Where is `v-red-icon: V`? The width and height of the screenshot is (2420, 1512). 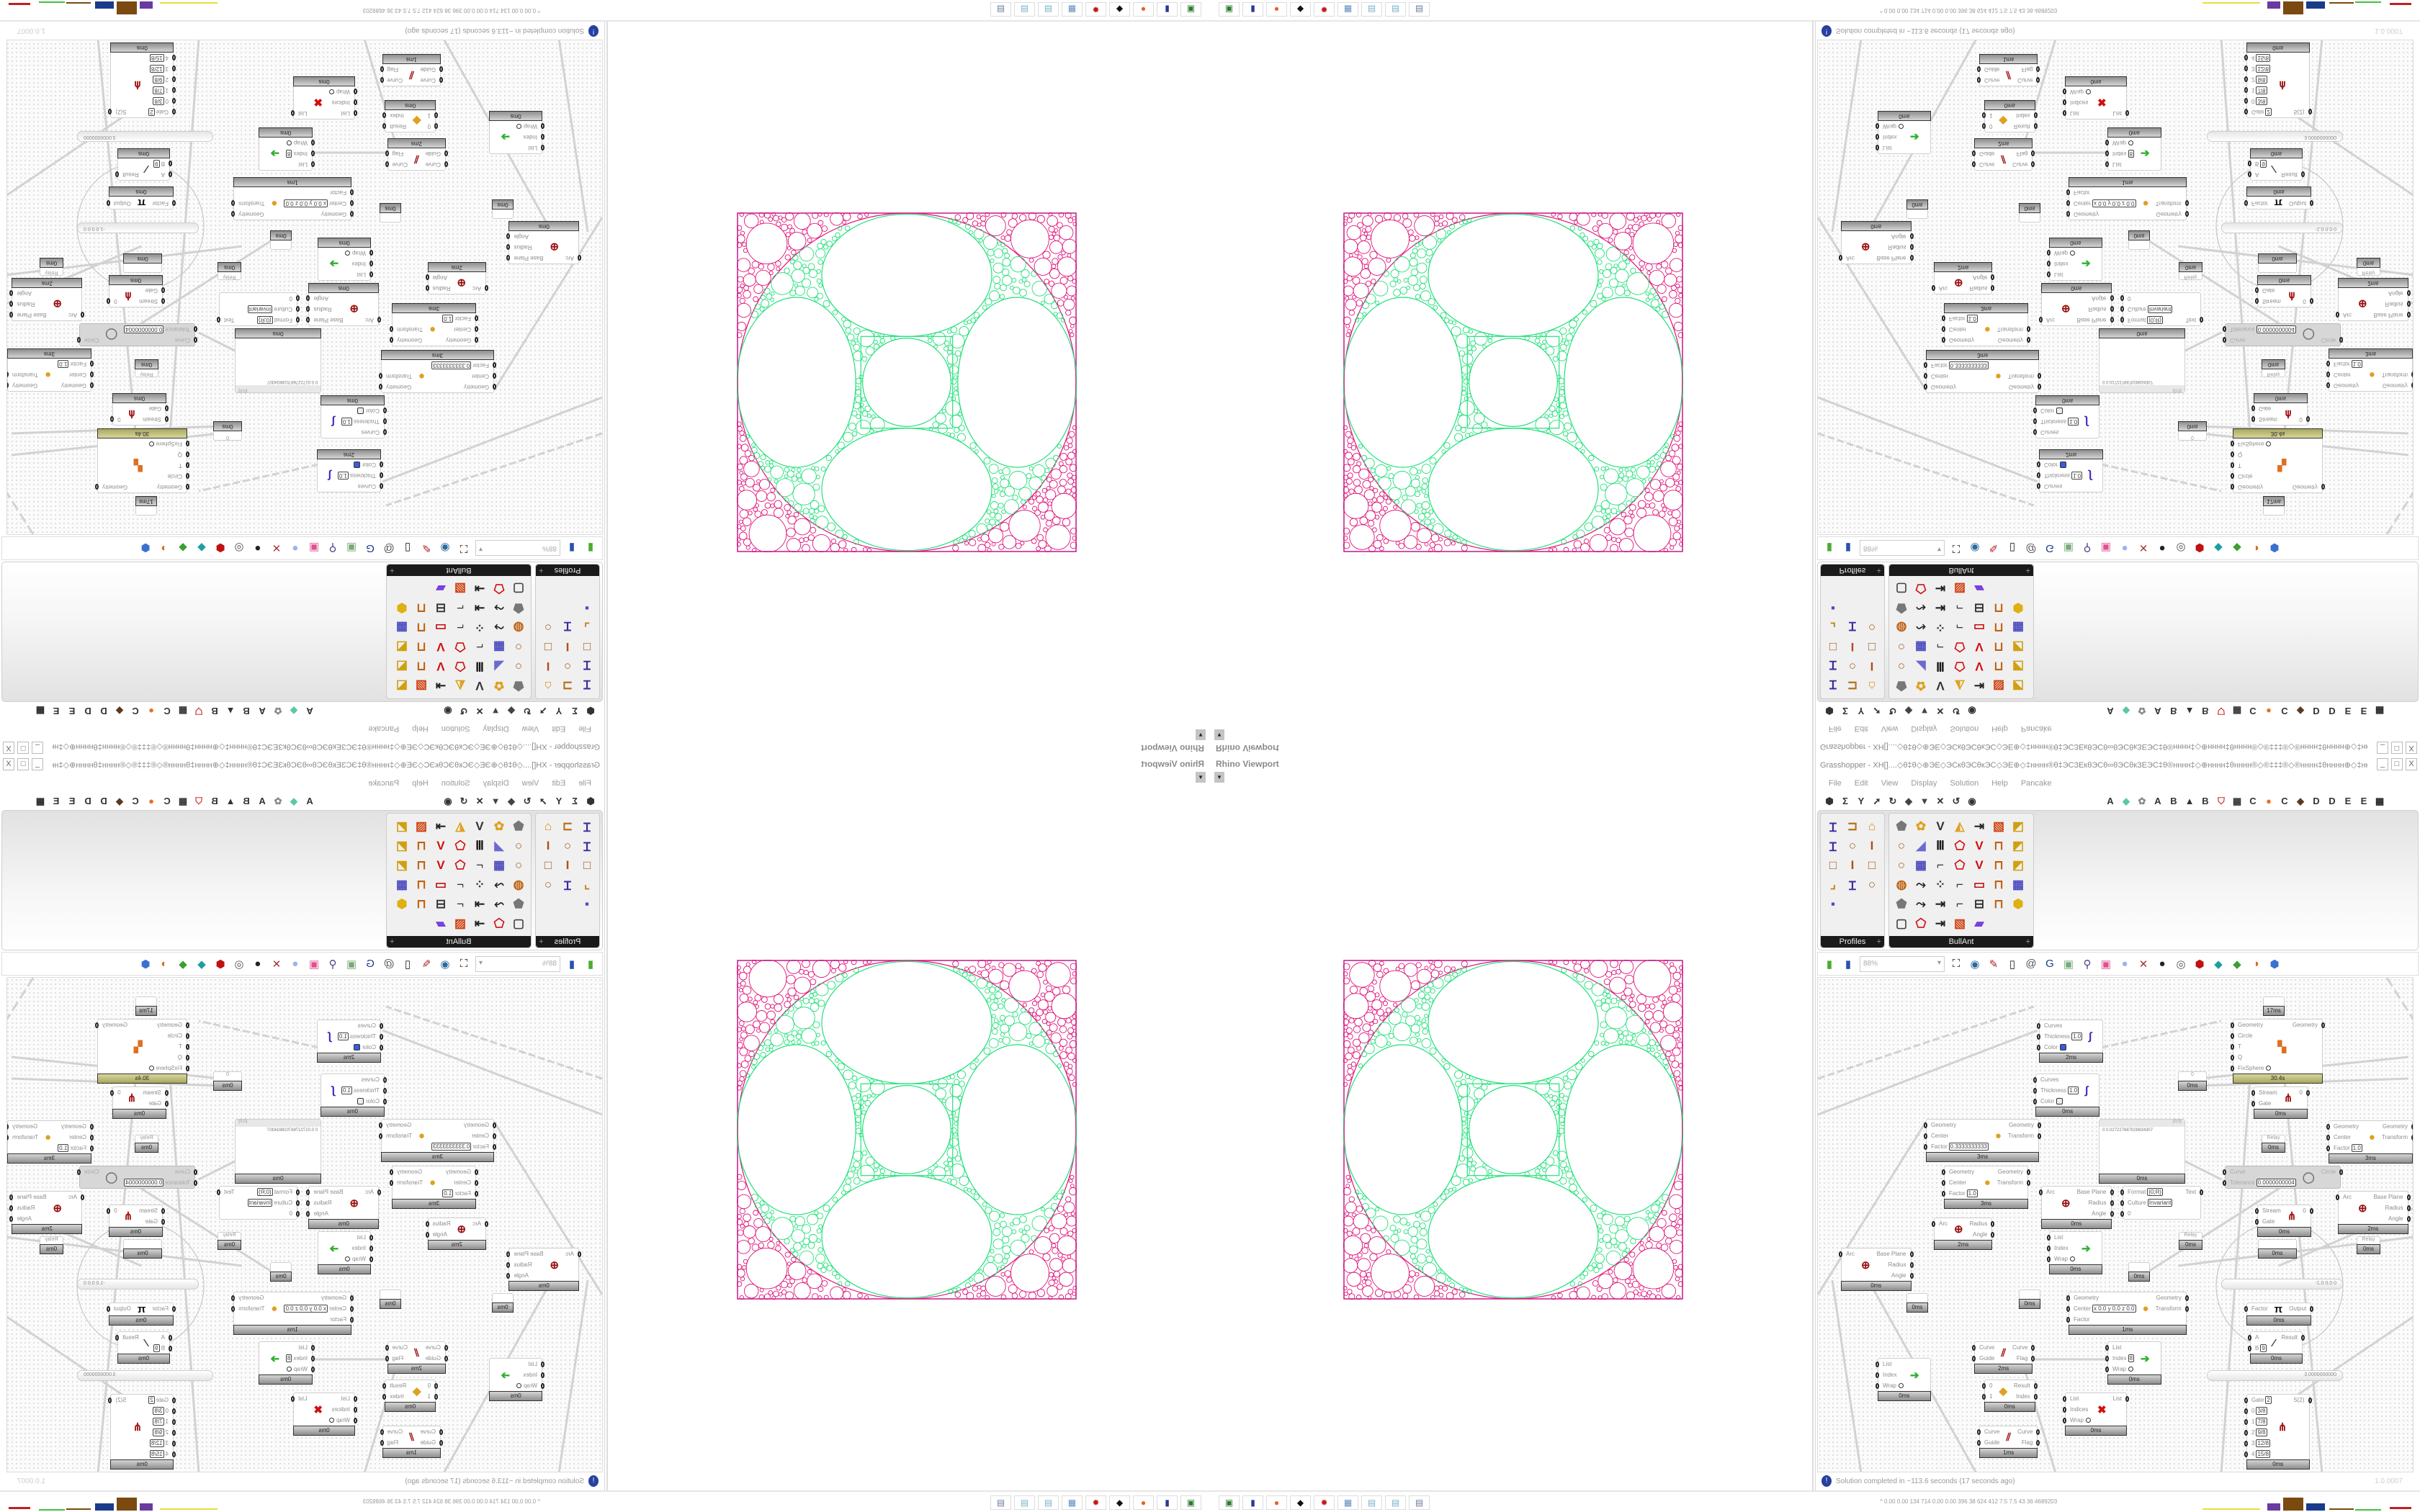 v-red-icon: V is located at coordinates (1980, 845).